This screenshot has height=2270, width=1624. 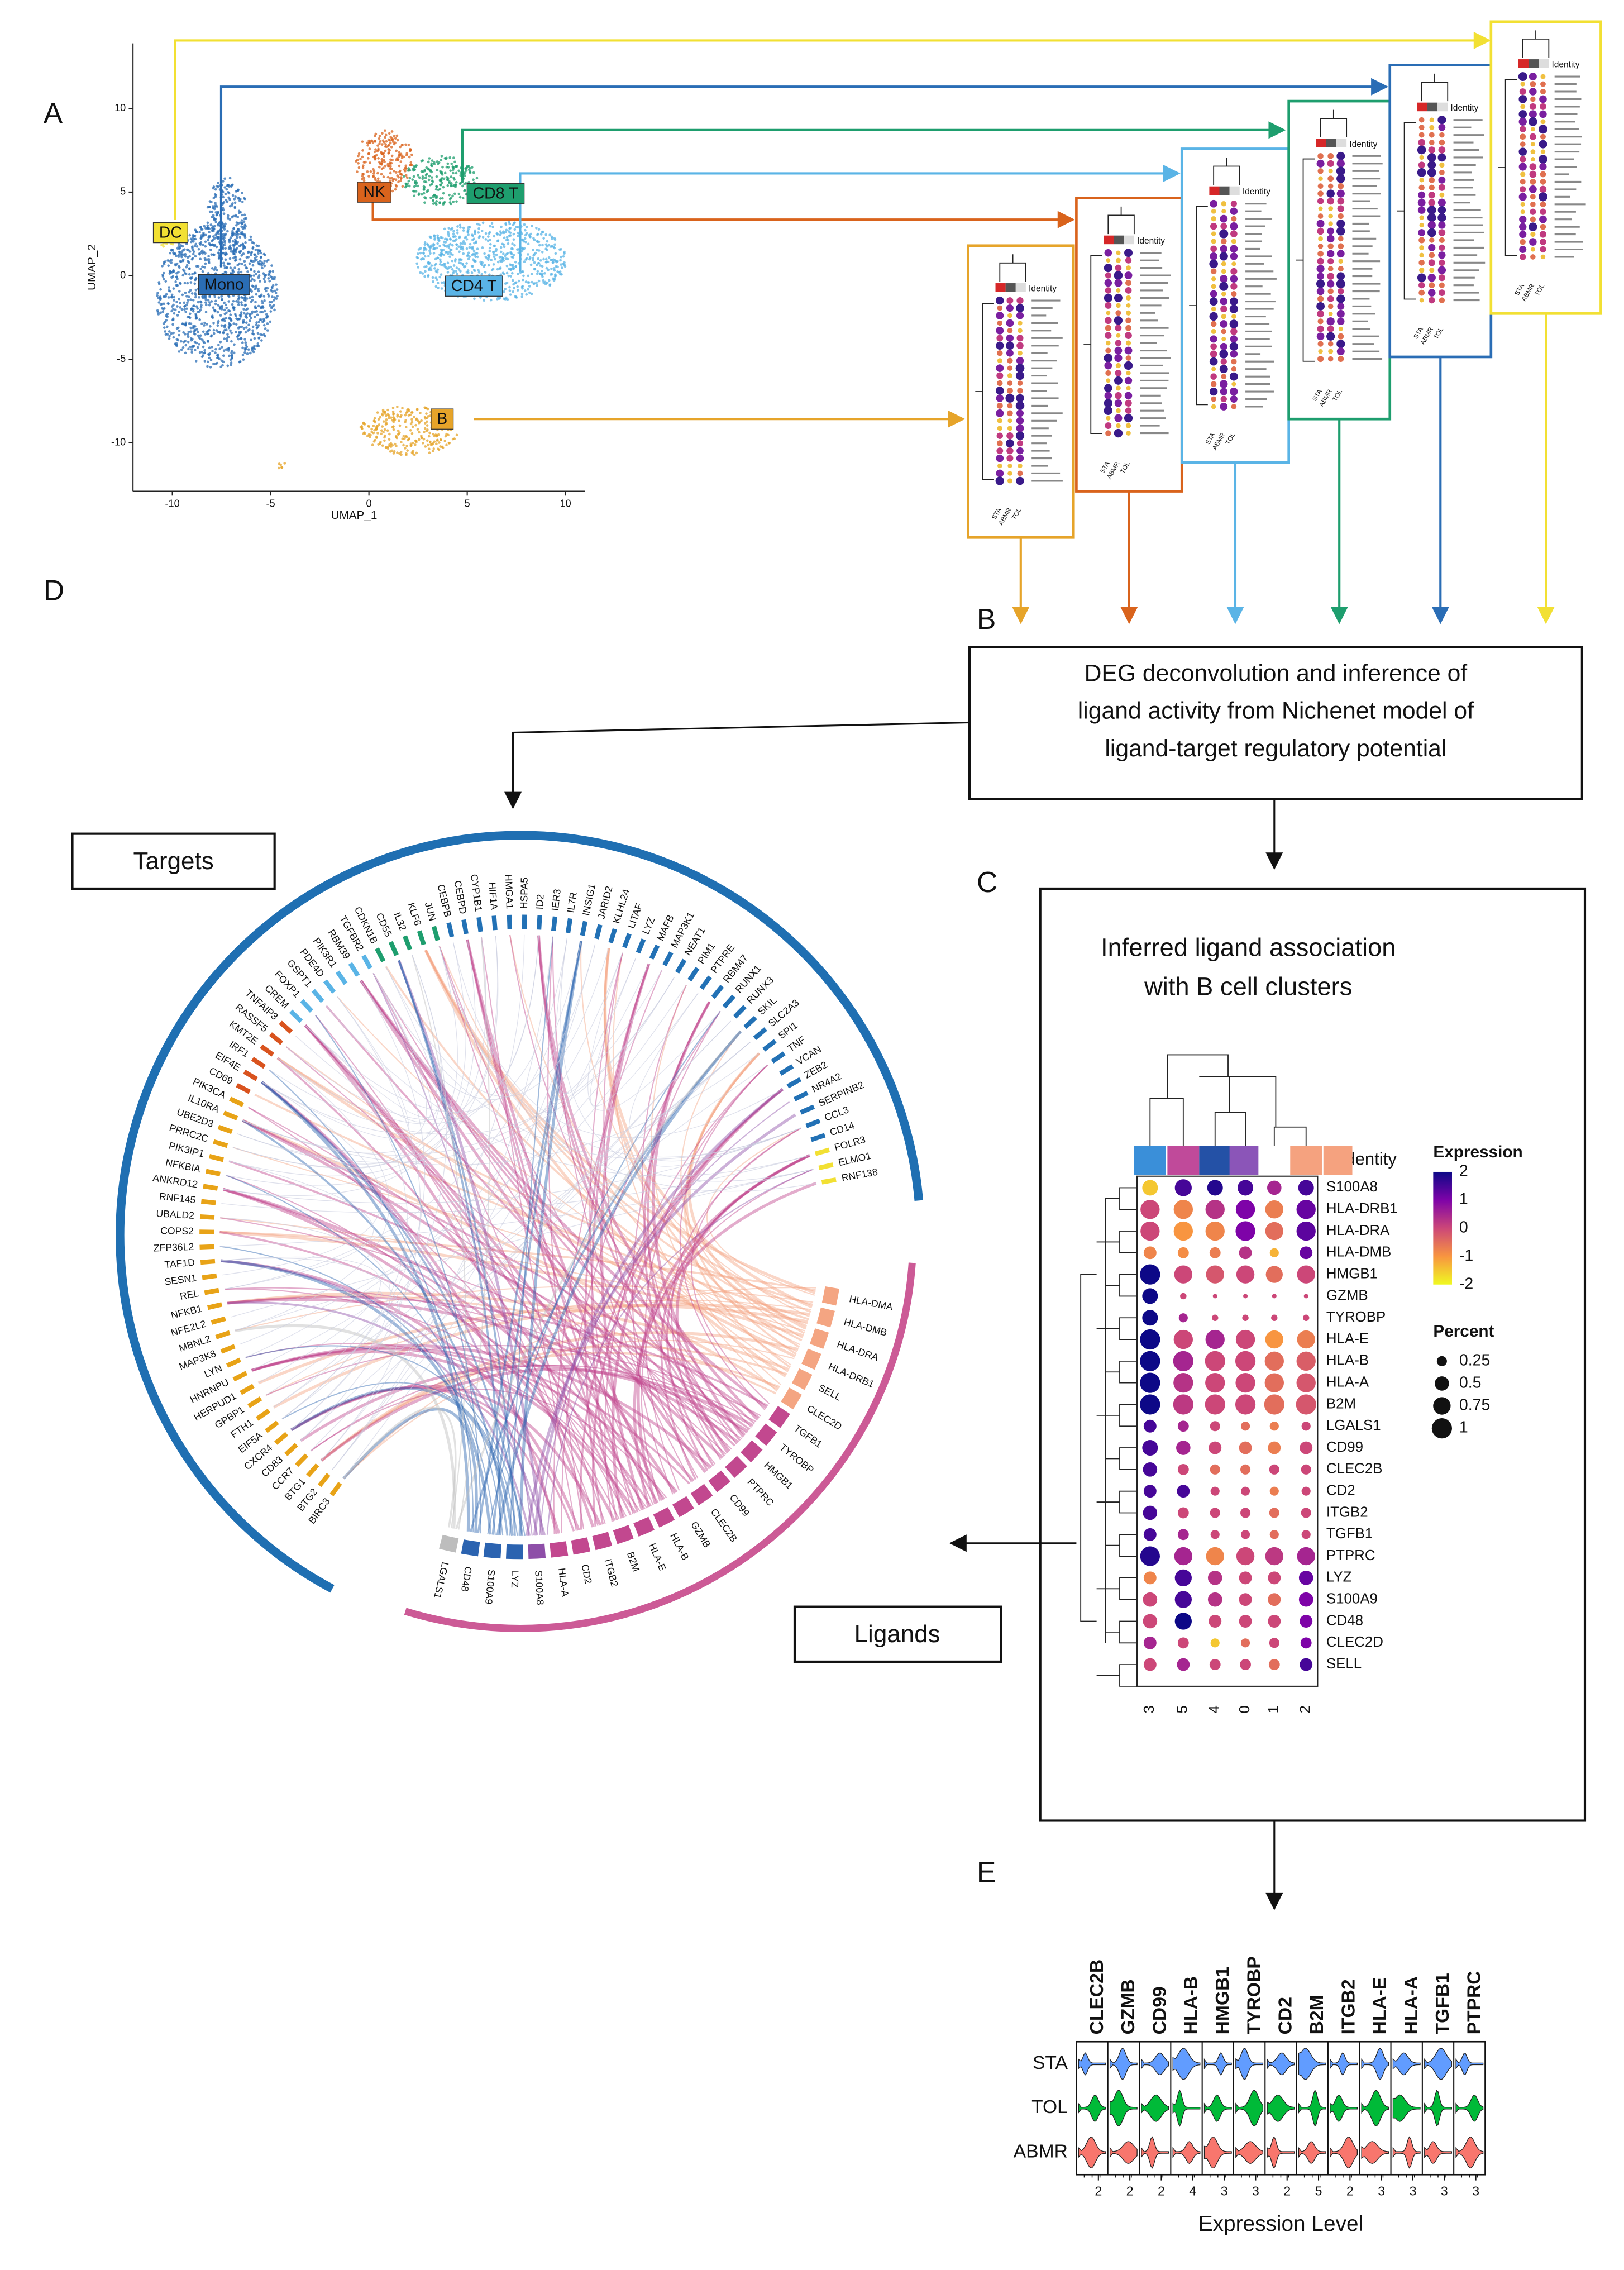 What do you see at coordinates (1341, 1403) in the screenshot?
I see `gene-label: B2M` at bounding box center [1341, 1403].